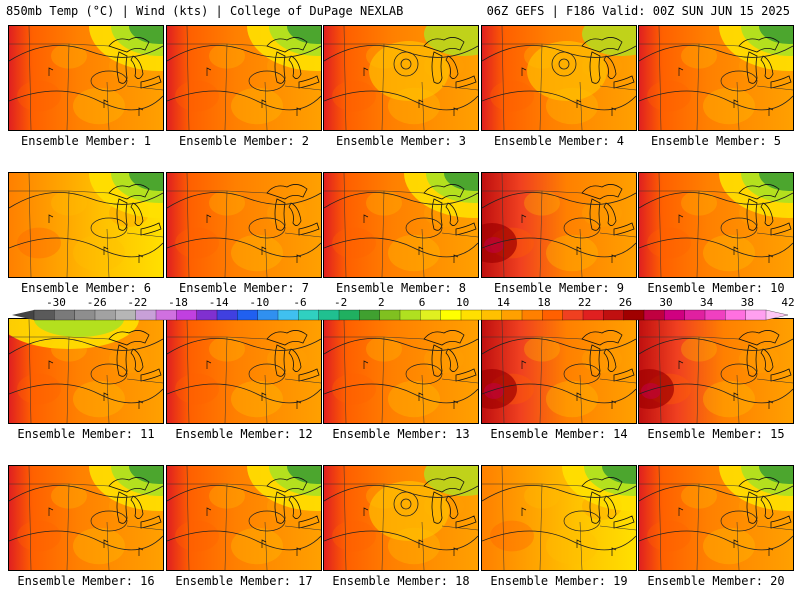 This screenshot has width=800, height=600. Describe the element at coordinates (747, 302) in the screenshot. I see `colorbar-tick-label: 38` at that location.